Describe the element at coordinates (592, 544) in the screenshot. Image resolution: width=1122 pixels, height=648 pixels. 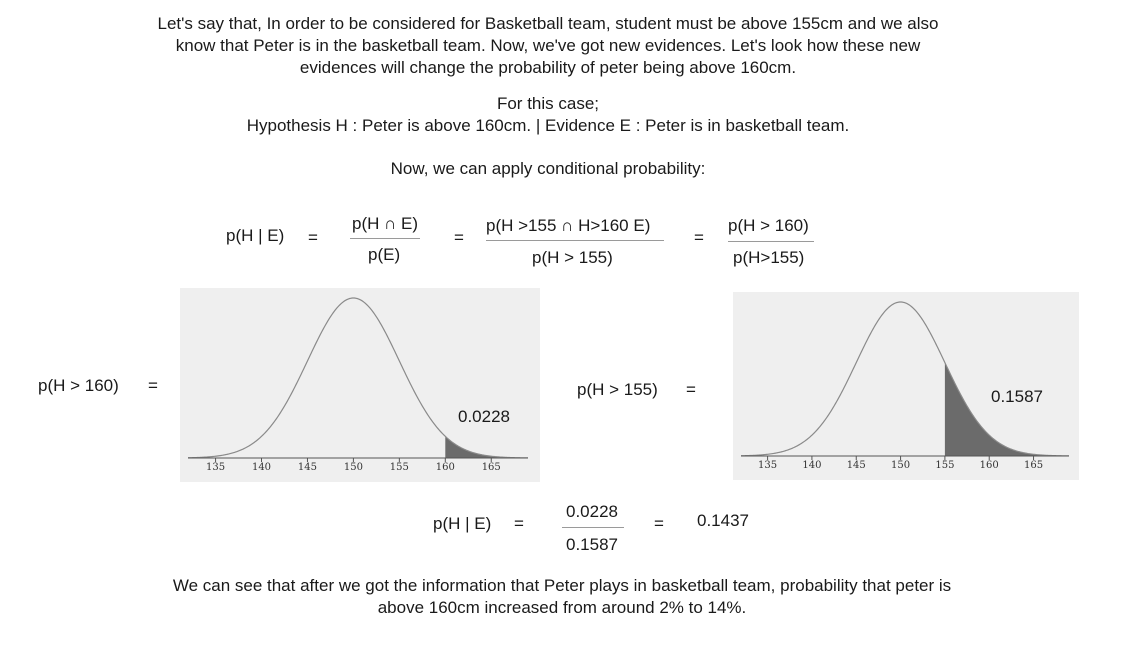
I see `result-denominator: 0.1587` at that location.